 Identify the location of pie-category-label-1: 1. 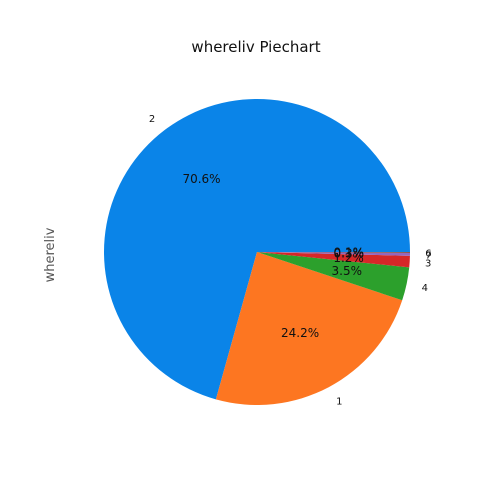
(339, 402).